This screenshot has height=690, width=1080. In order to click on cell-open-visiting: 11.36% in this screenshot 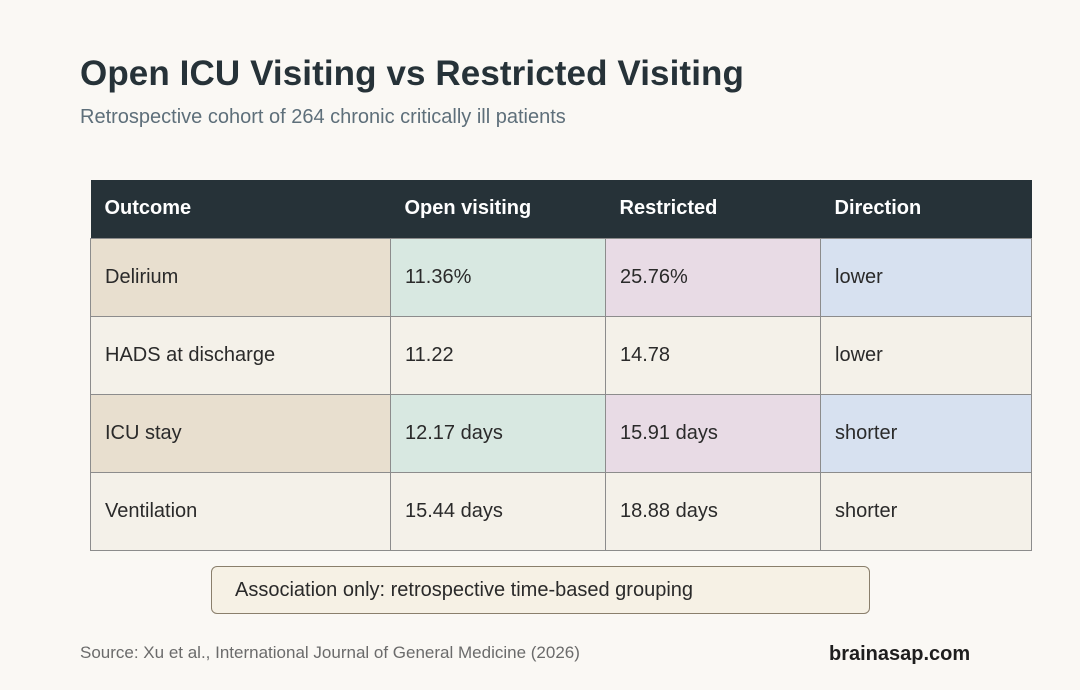, I will do `click(498, 277)`.